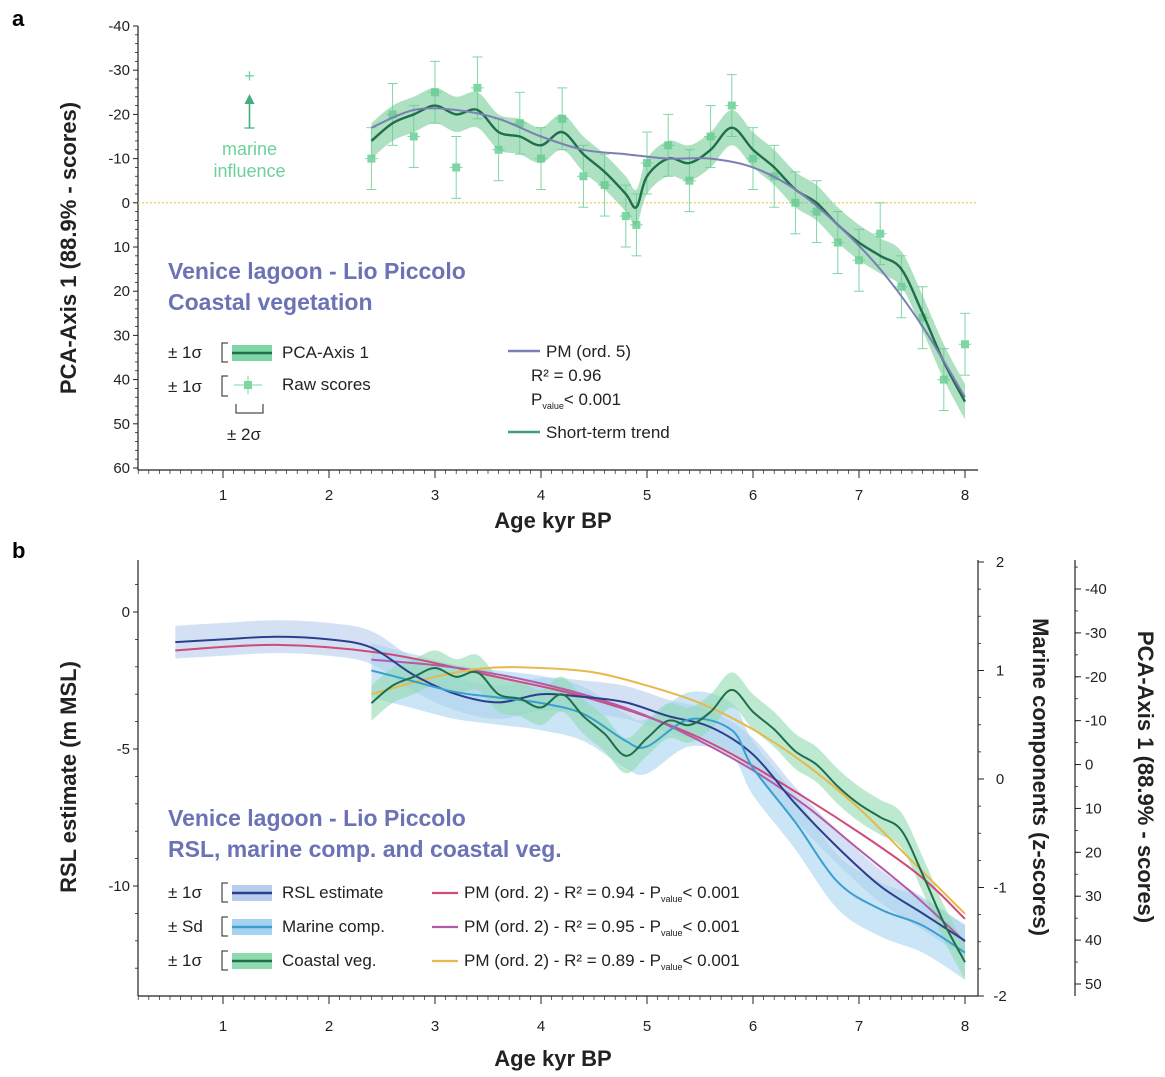 Image resolution: width=1165 pixels, height=1077 pixels. What do you see at coordinates (1145, 777) in the screenshot?
I see `y-right2-axis-title: PCA-Axis 1 (88.9% - scores)` at bounding box center [1145, 777].